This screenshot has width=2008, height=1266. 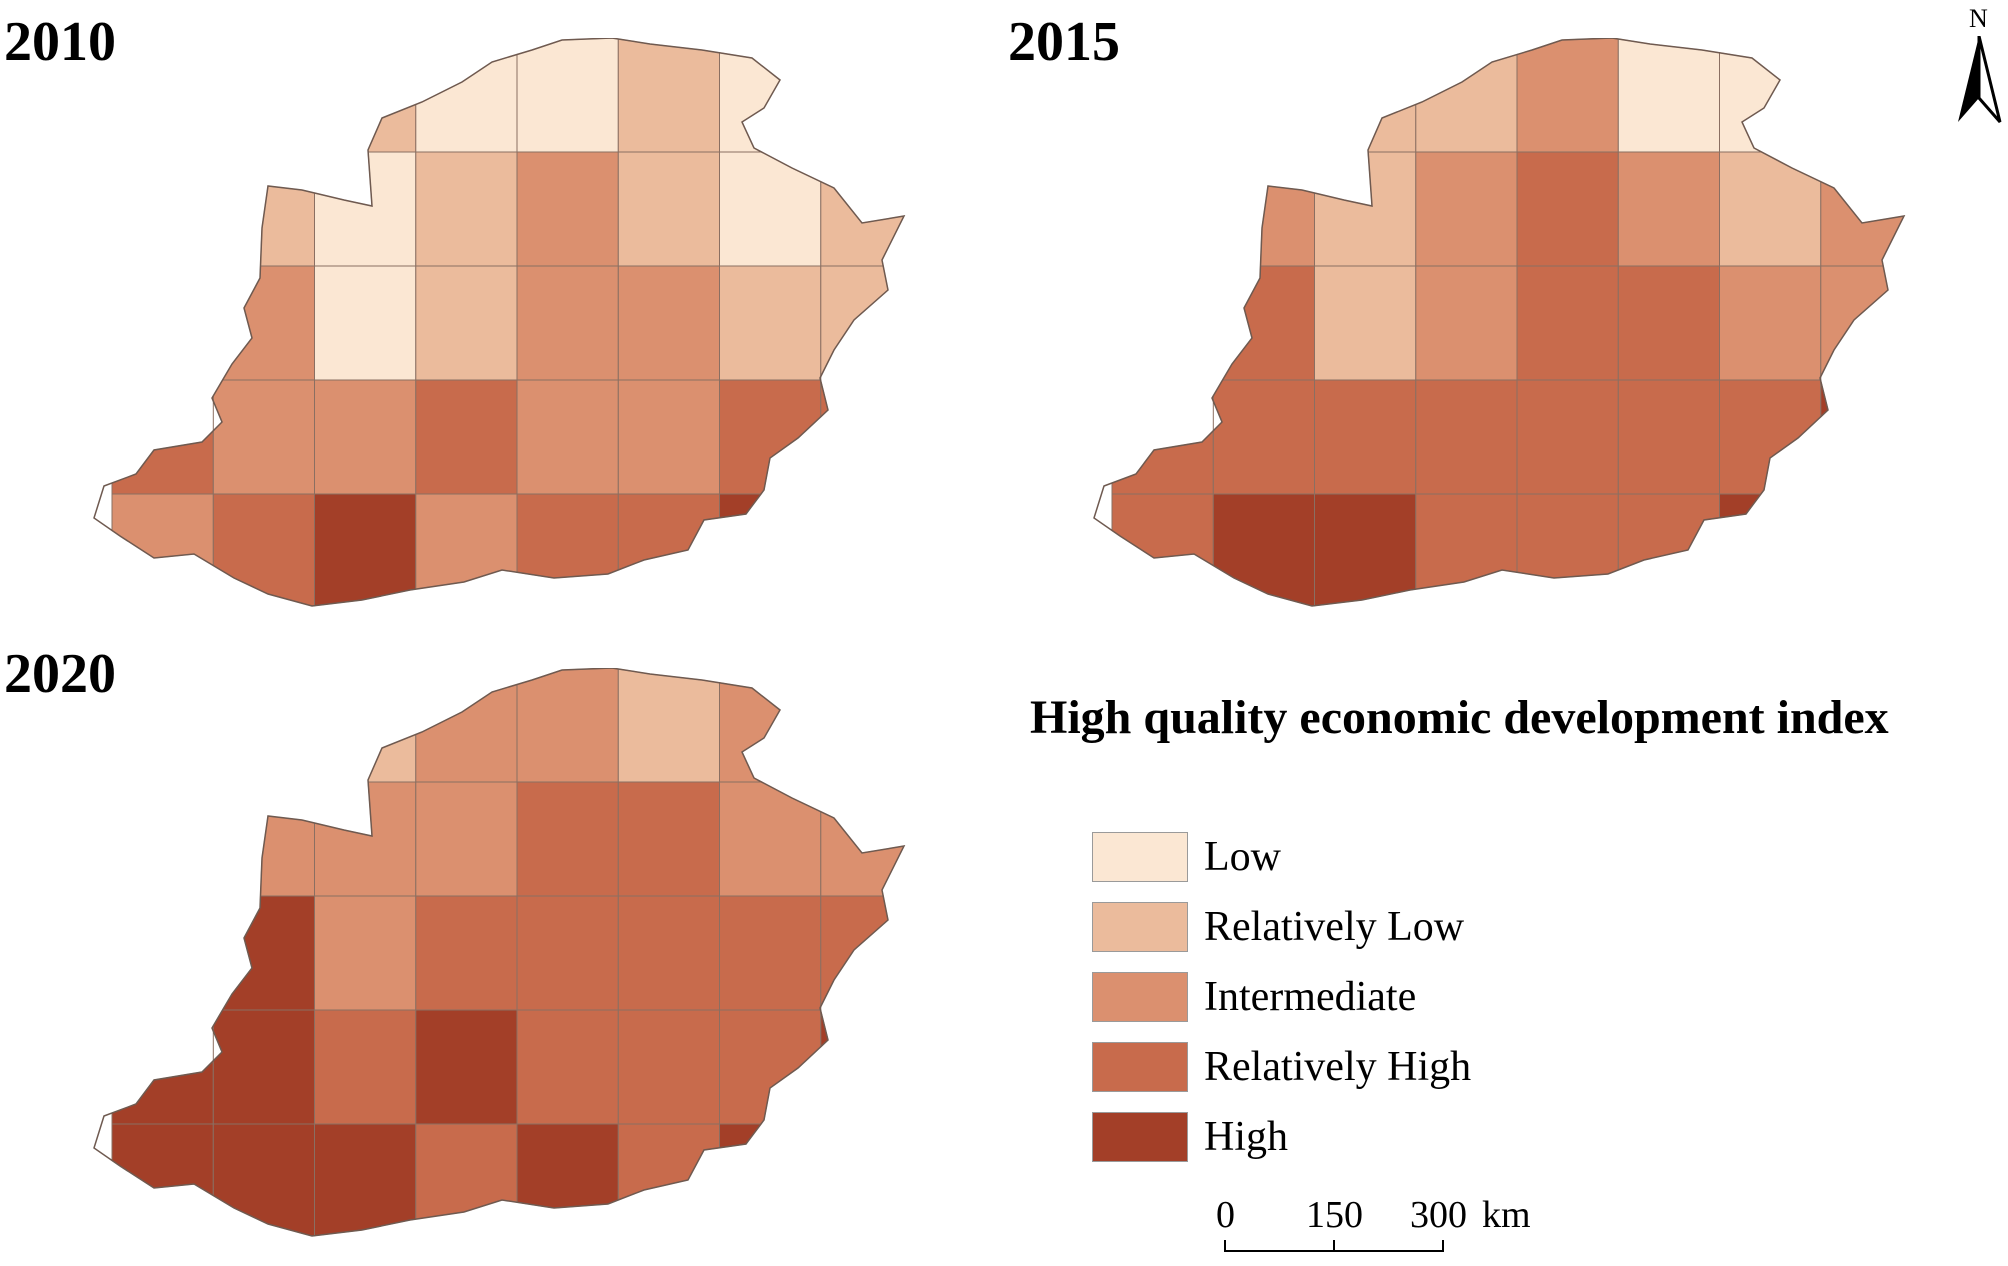 I want to click on legend-title: High quality economic development index, so click(x=1459, y=717).